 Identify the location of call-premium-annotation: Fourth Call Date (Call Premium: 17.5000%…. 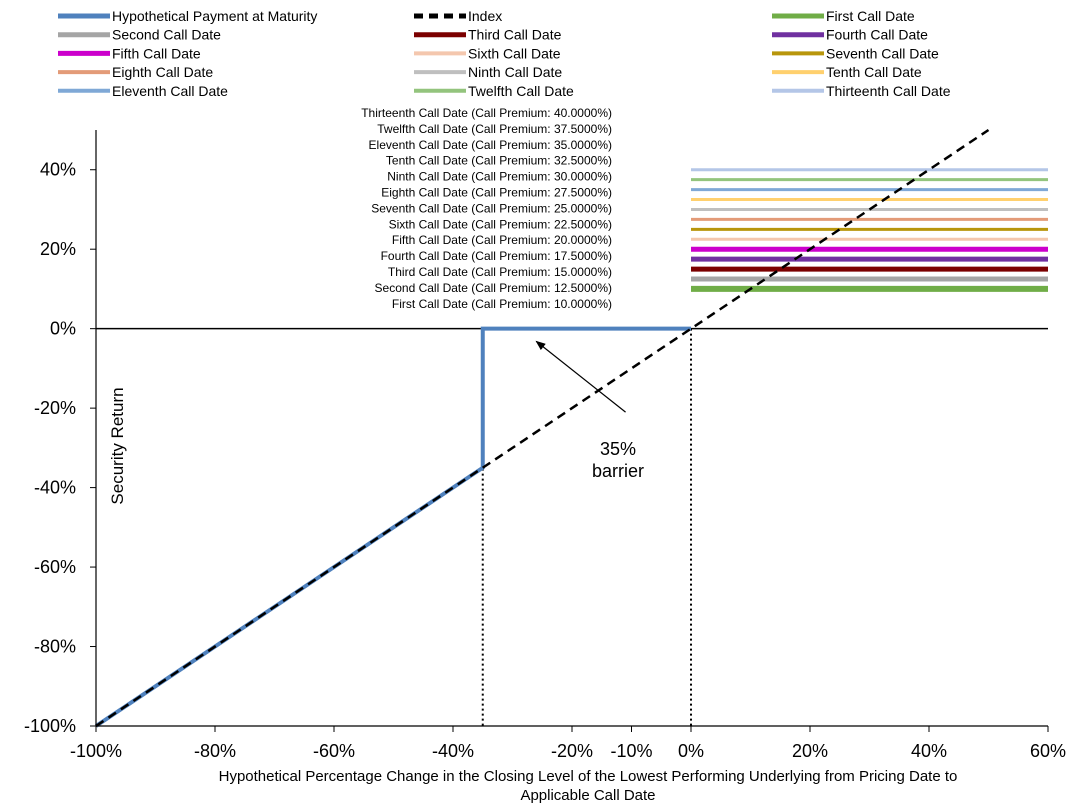
(496, 256).